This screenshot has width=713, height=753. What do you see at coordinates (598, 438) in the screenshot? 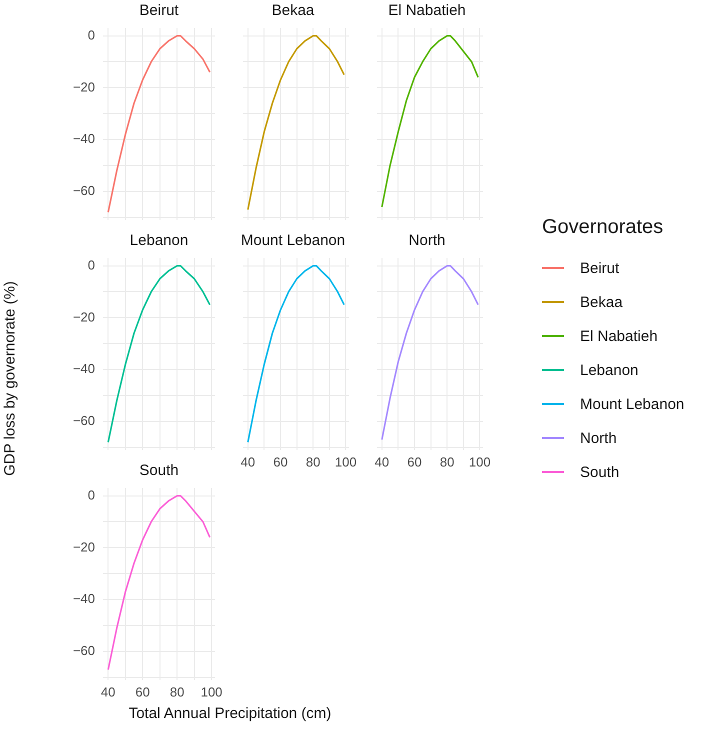
I see `legend-label: North` at bounding box center [598, 438].